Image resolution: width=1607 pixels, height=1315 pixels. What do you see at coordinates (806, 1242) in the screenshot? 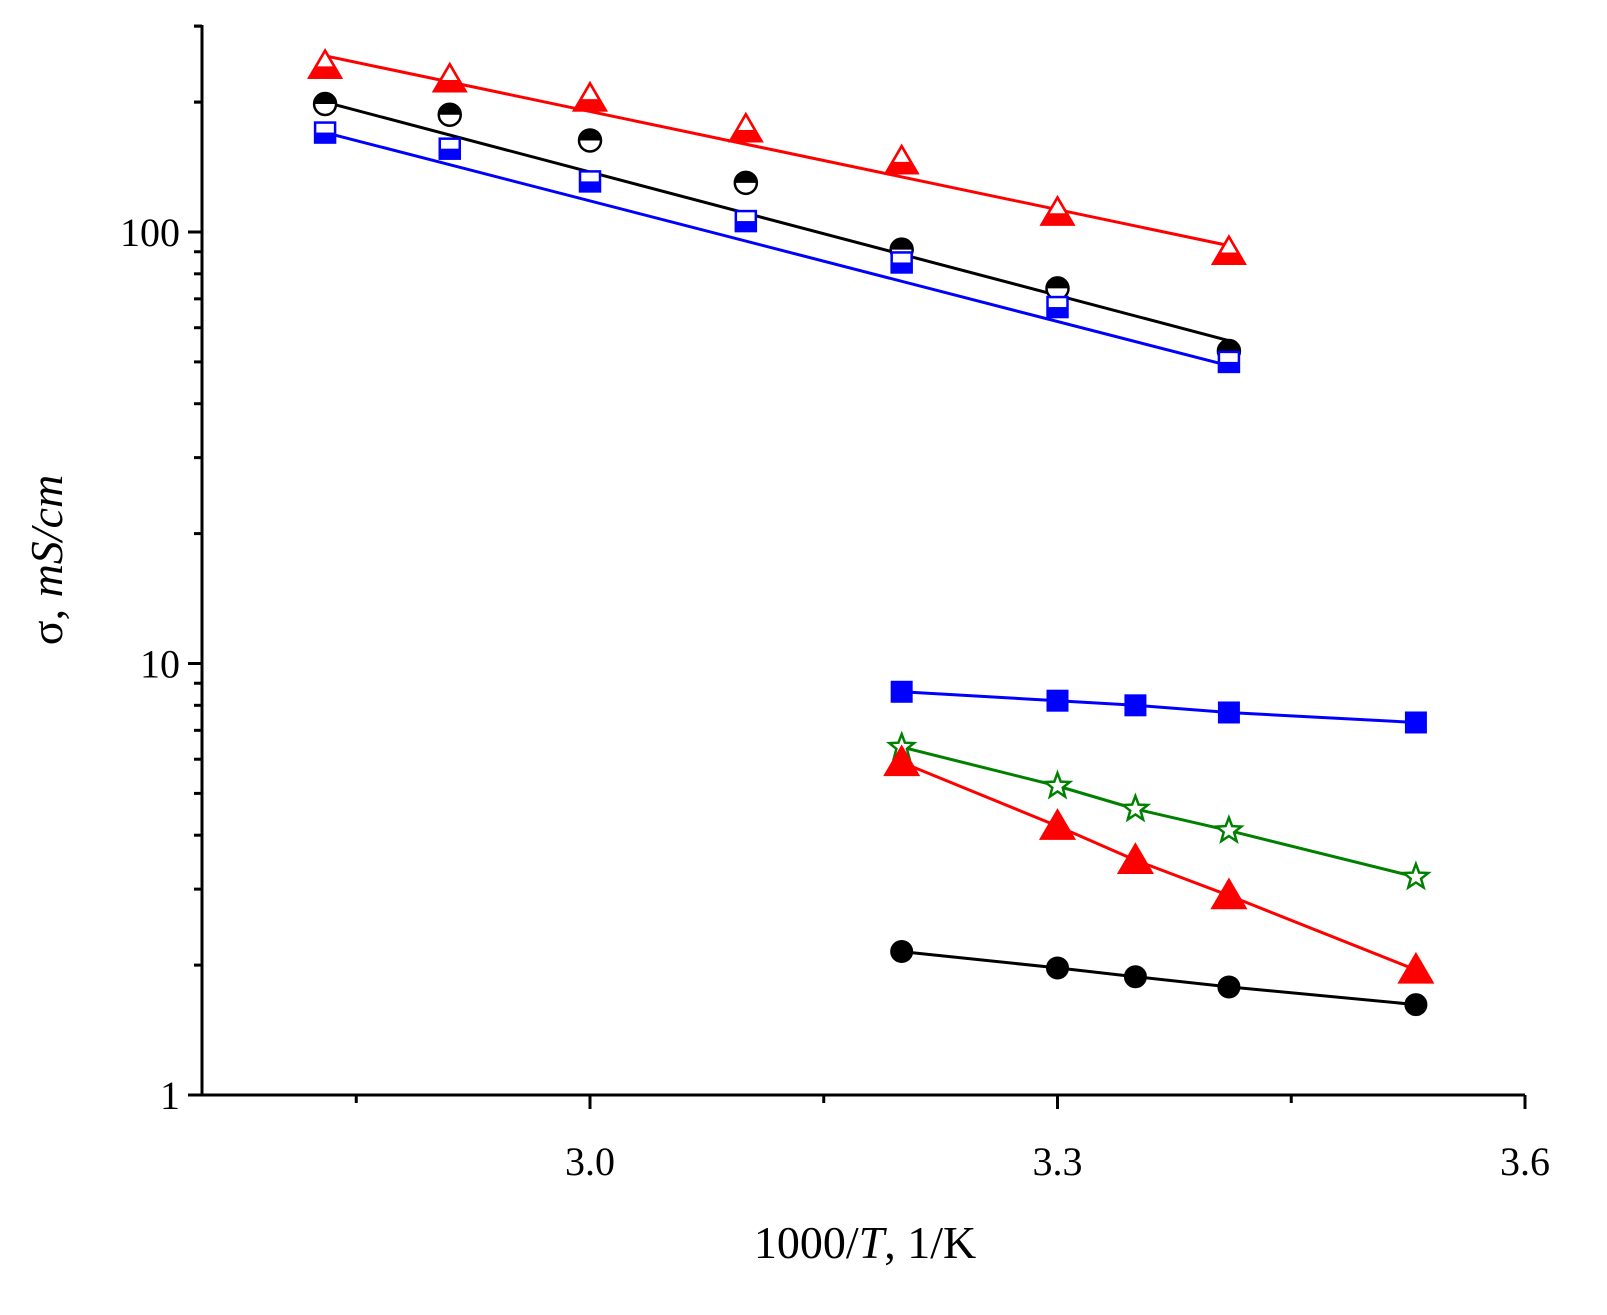
I see `x-axis-title-prefix: 1000/` at bounding box center [806, 1242].